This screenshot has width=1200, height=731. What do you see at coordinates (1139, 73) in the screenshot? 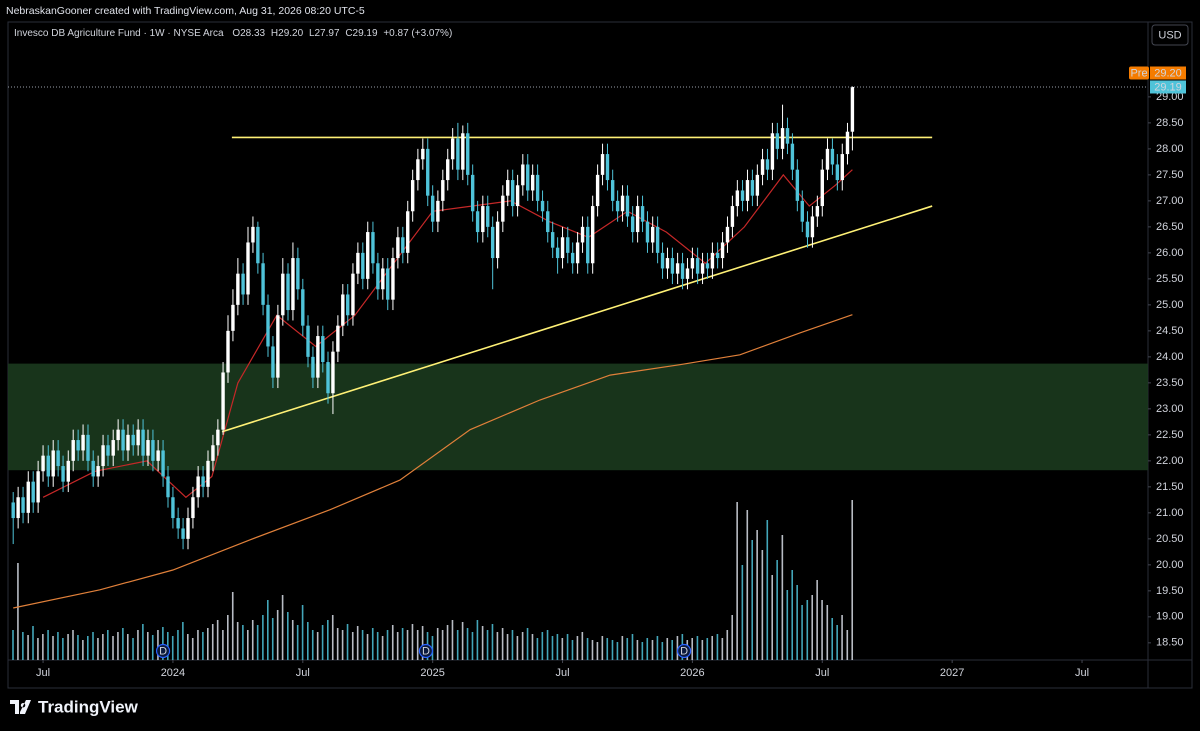
I see `pre-tag-prefix-box` at bounding box center [1139, 73].